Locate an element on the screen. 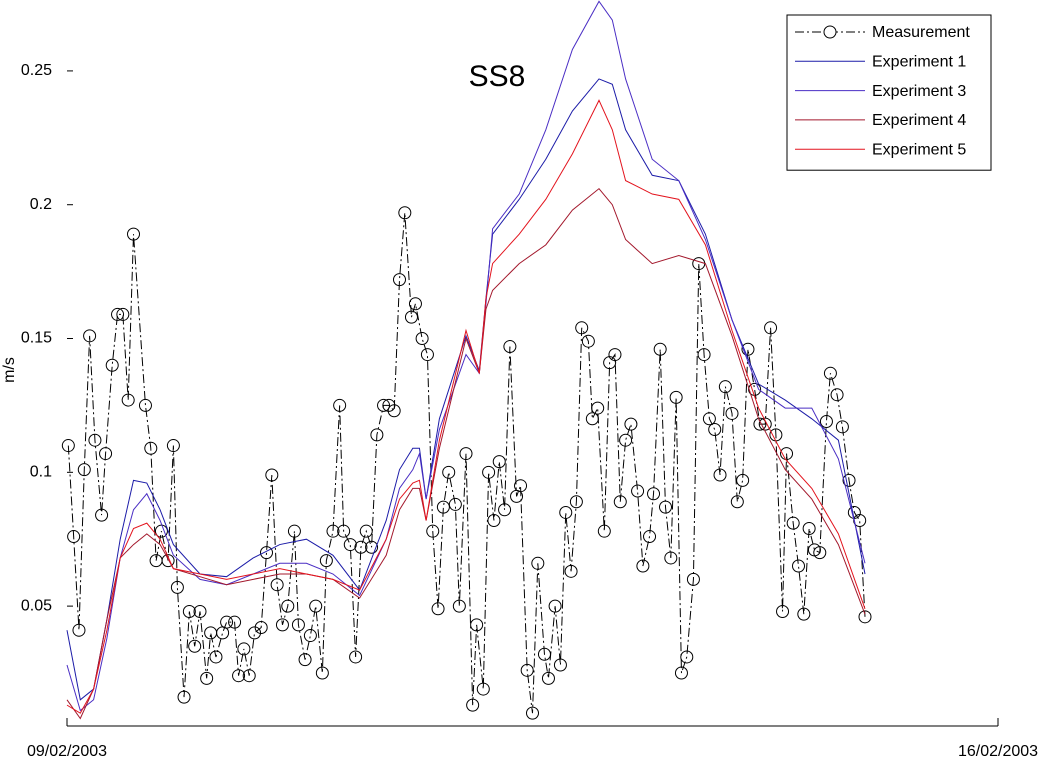 This screenshot has height=763, width=1042. y-axis-label: m/s is located at coordinates (9, 370).